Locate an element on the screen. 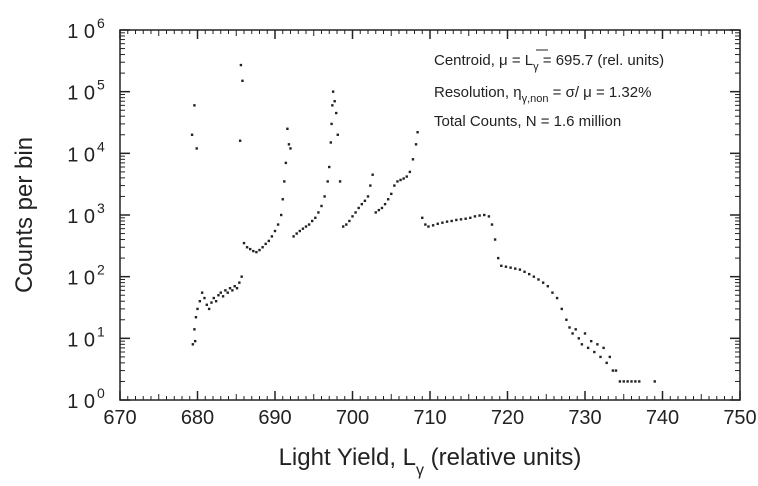 Image resolution: width=758 pixels, height=486 pixels. y-tick-exponent: 6 is located at coordinates (101, 23).